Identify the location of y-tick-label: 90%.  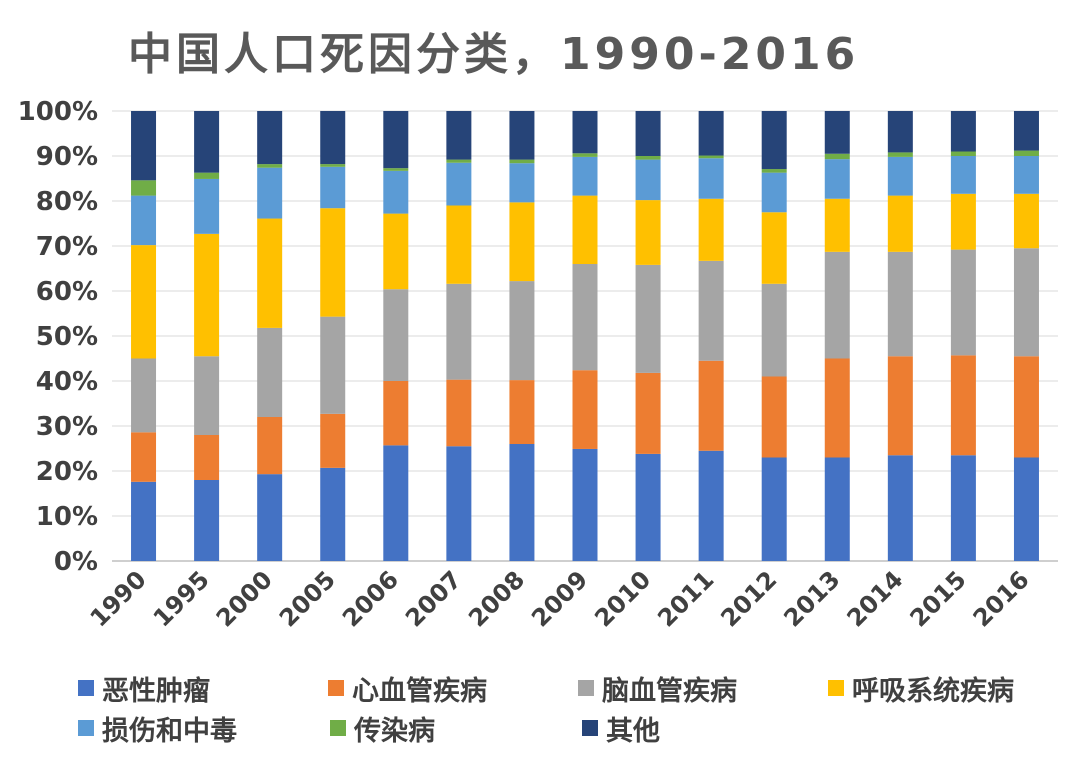
(67, 157).